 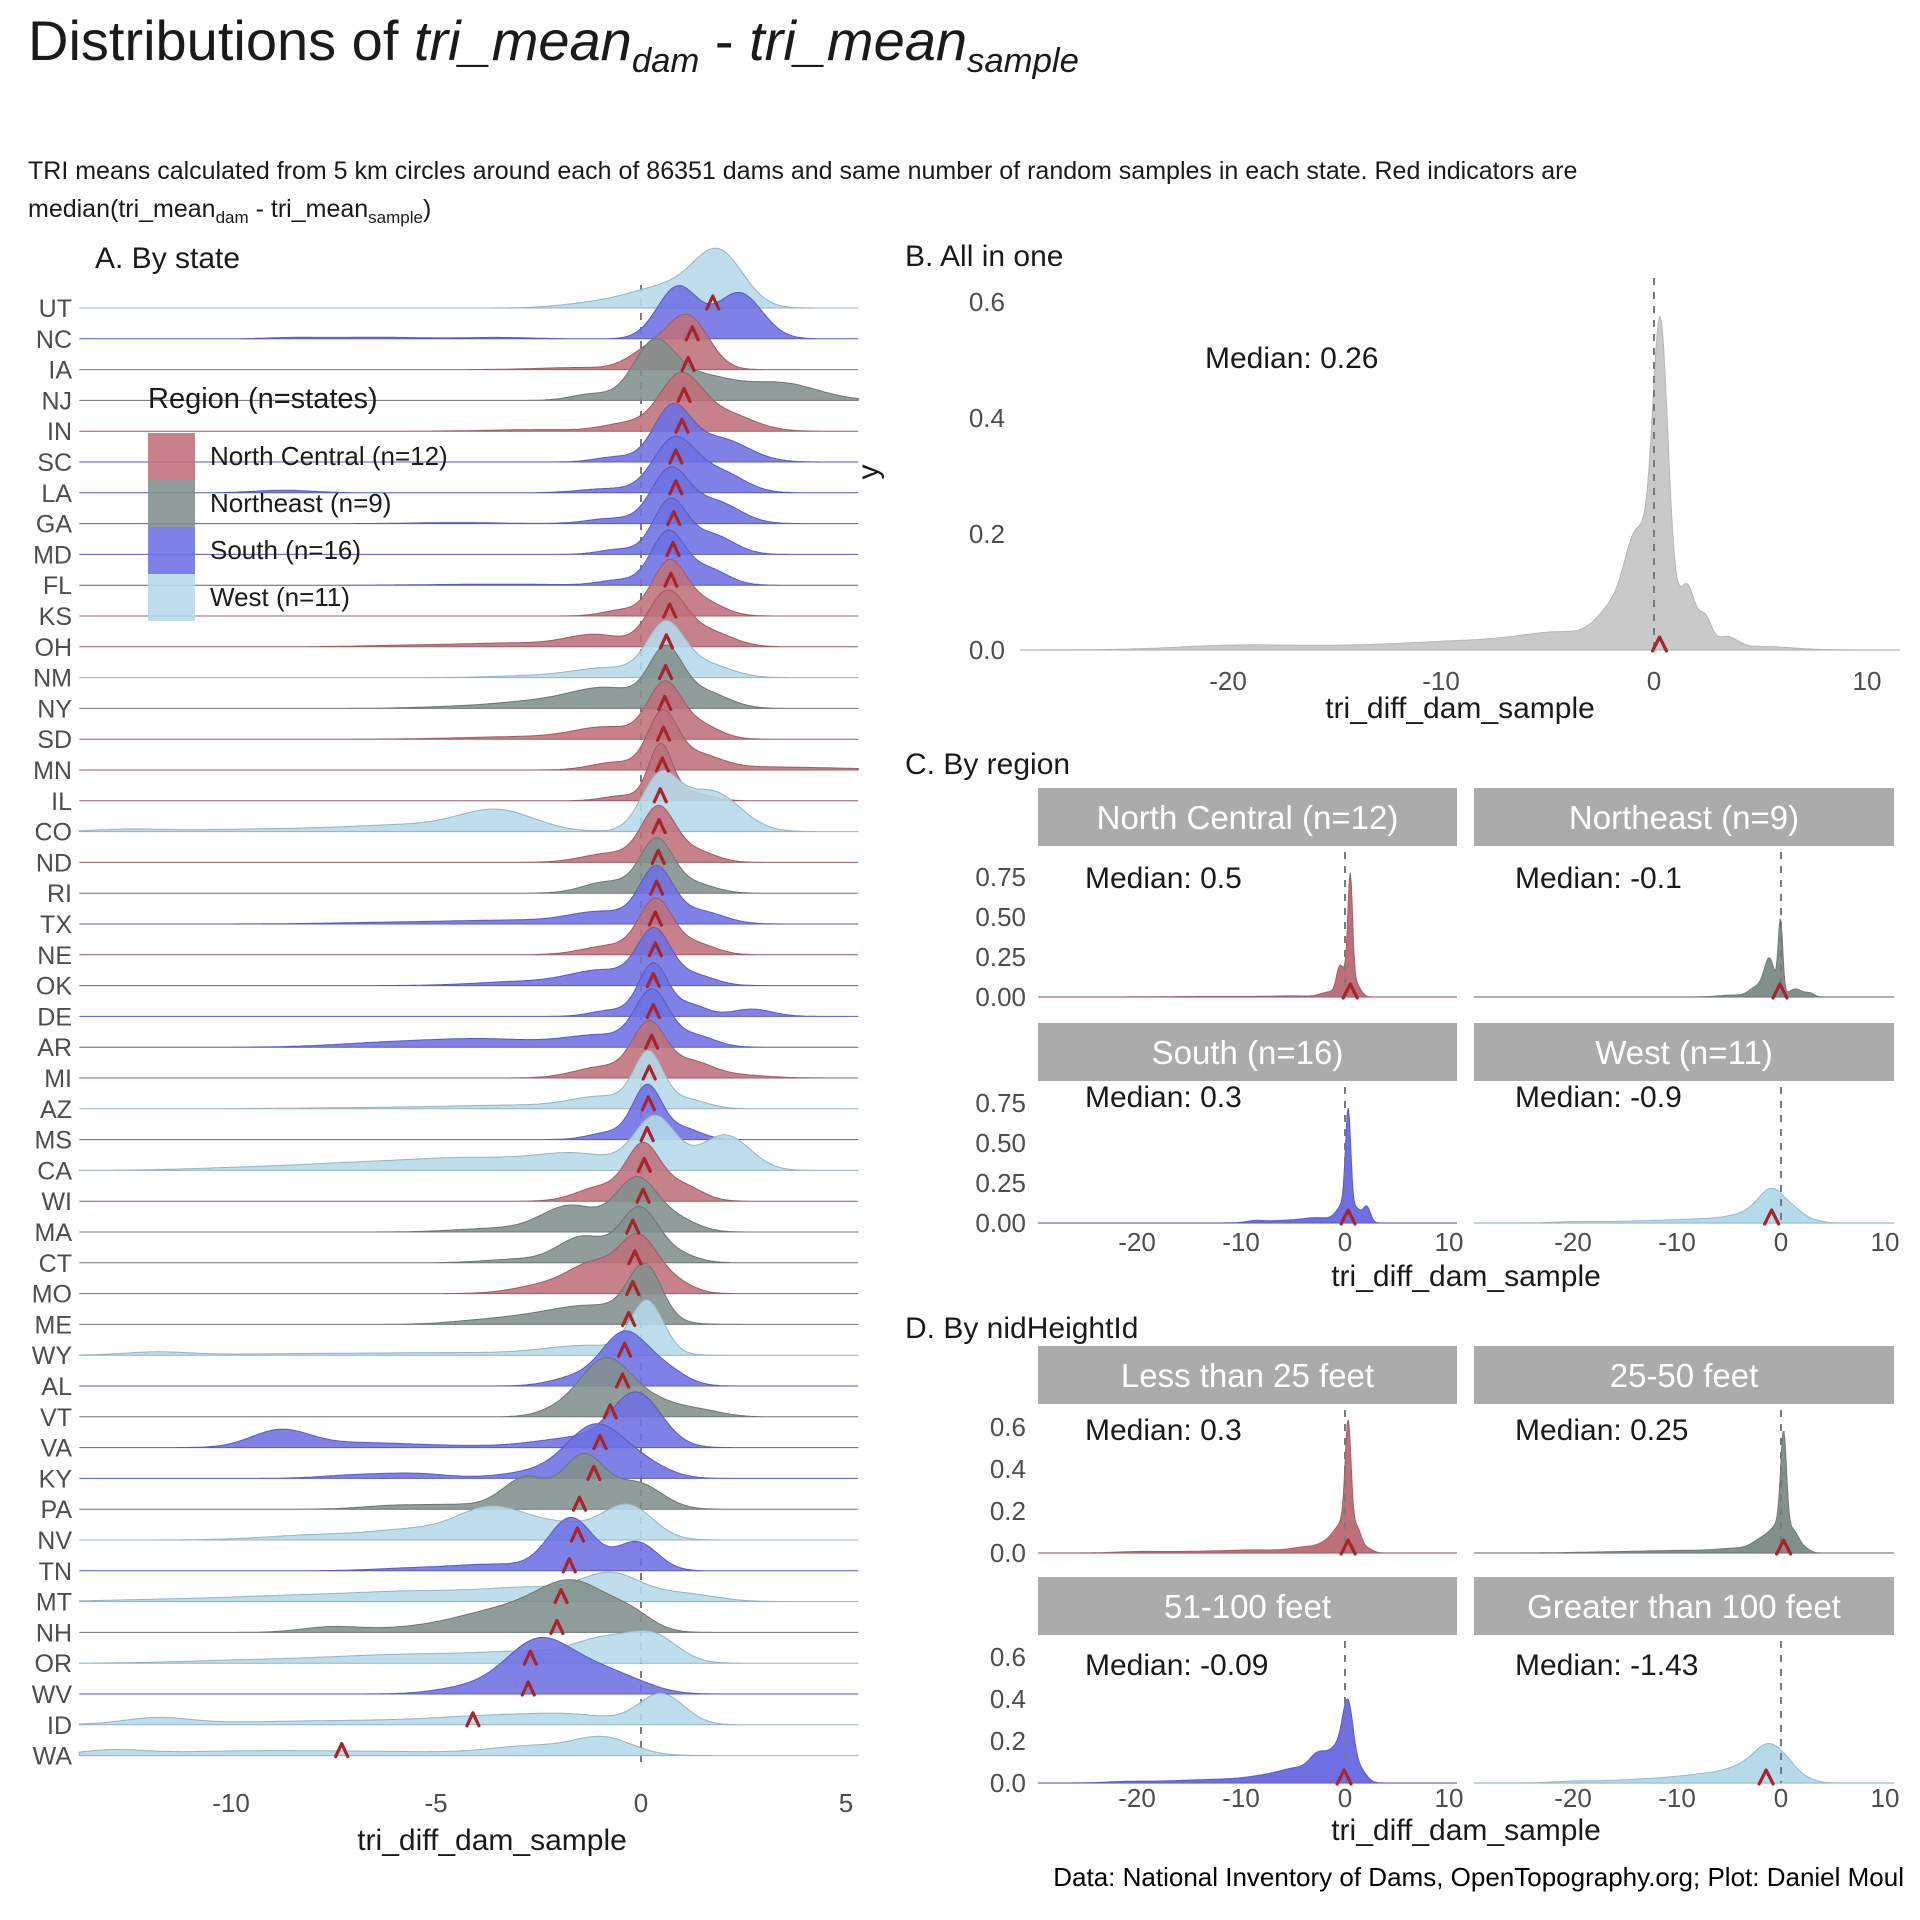 What do you see at coordinates (54, 1541) in the screenshot?
I see `state-label-nv: NV` at bounding box center [54, 1541].